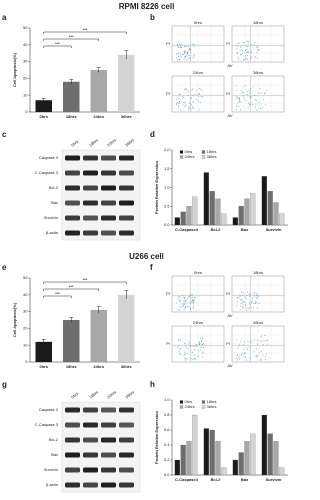  I want to click on x-tick-label: 24hrs, so click(98, 366).